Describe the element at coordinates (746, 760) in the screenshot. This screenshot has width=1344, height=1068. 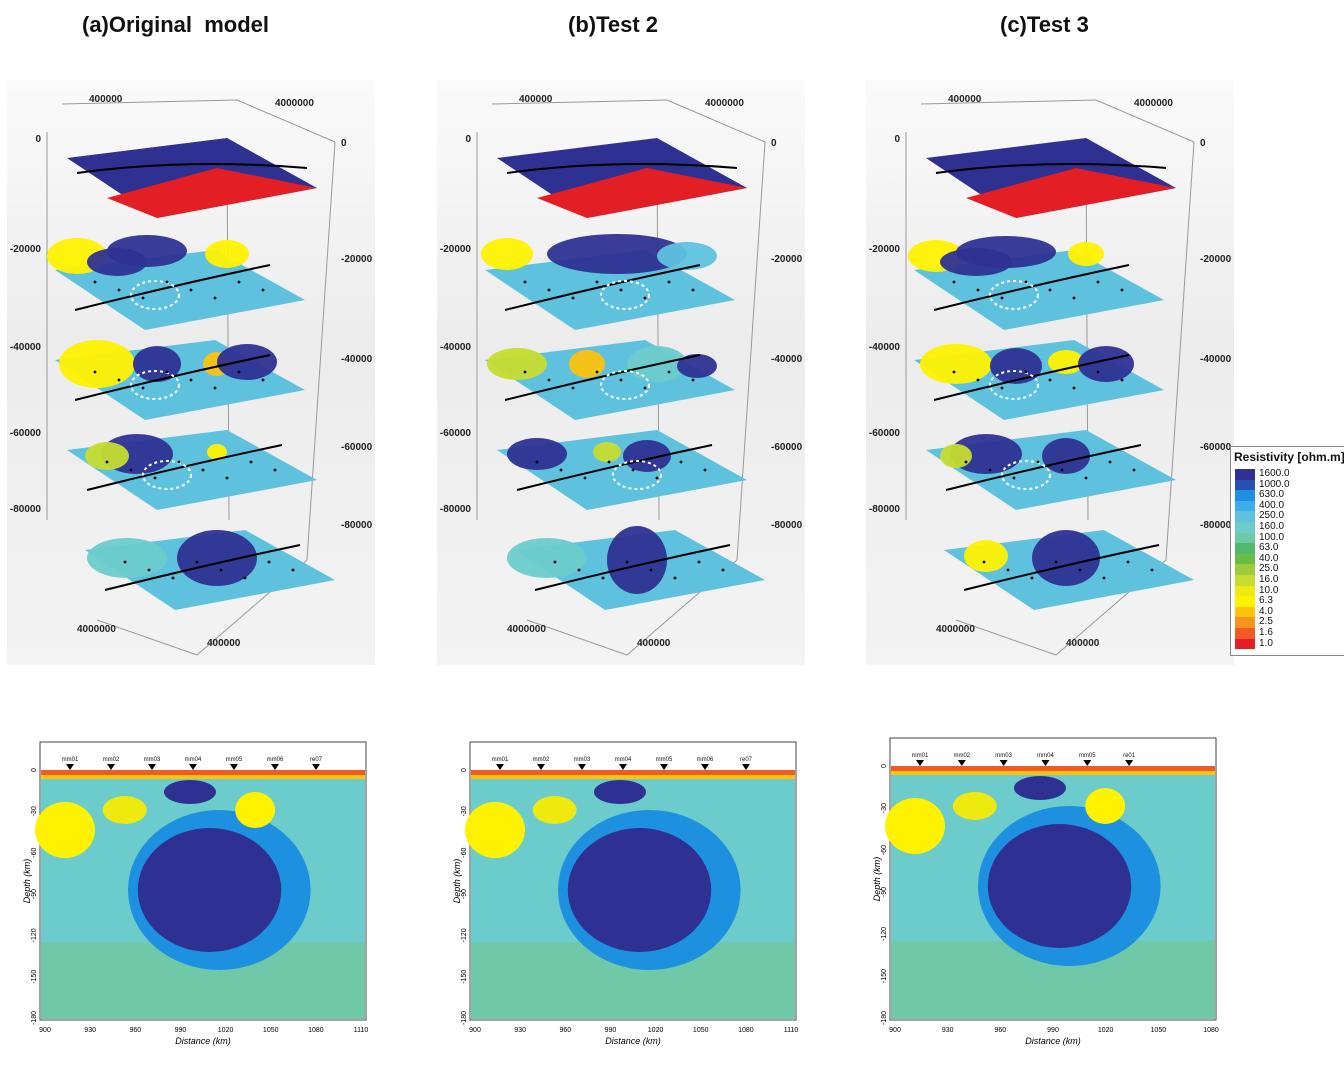
I see `station-label: re07` at that location.